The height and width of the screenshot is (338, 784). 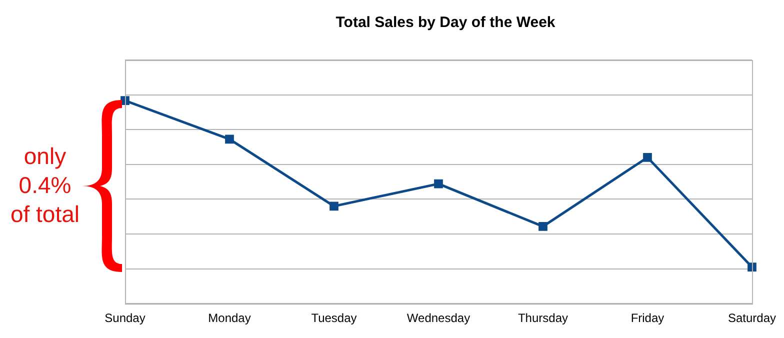 What do you see at coordinates (647, 318) in the screenshot?
I see `x-tick-label: Friday` at bounding box center [647, 318].